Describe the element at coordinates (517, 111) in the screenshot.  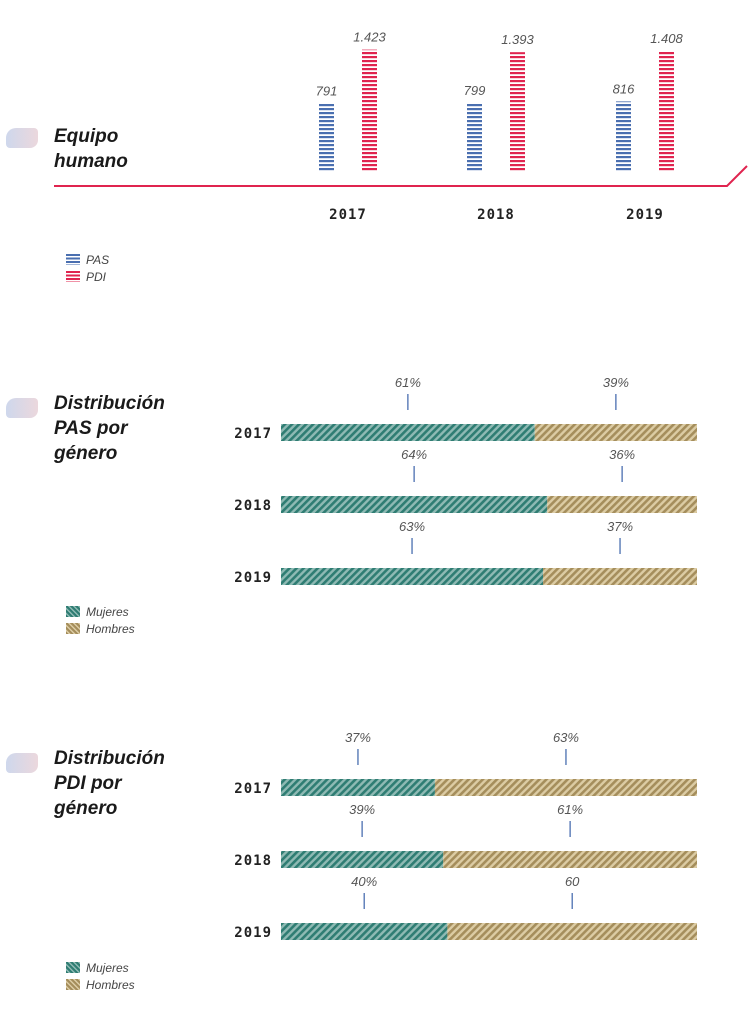
I see `bar-pdi-2018` at that location.